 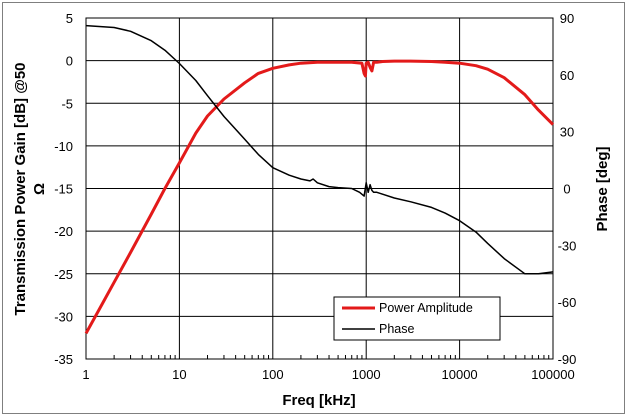 What do you see at coordinates (567, 245) in the screenshot?
I see `y-right-tick-label: -30` at bounding box center [567, 245].